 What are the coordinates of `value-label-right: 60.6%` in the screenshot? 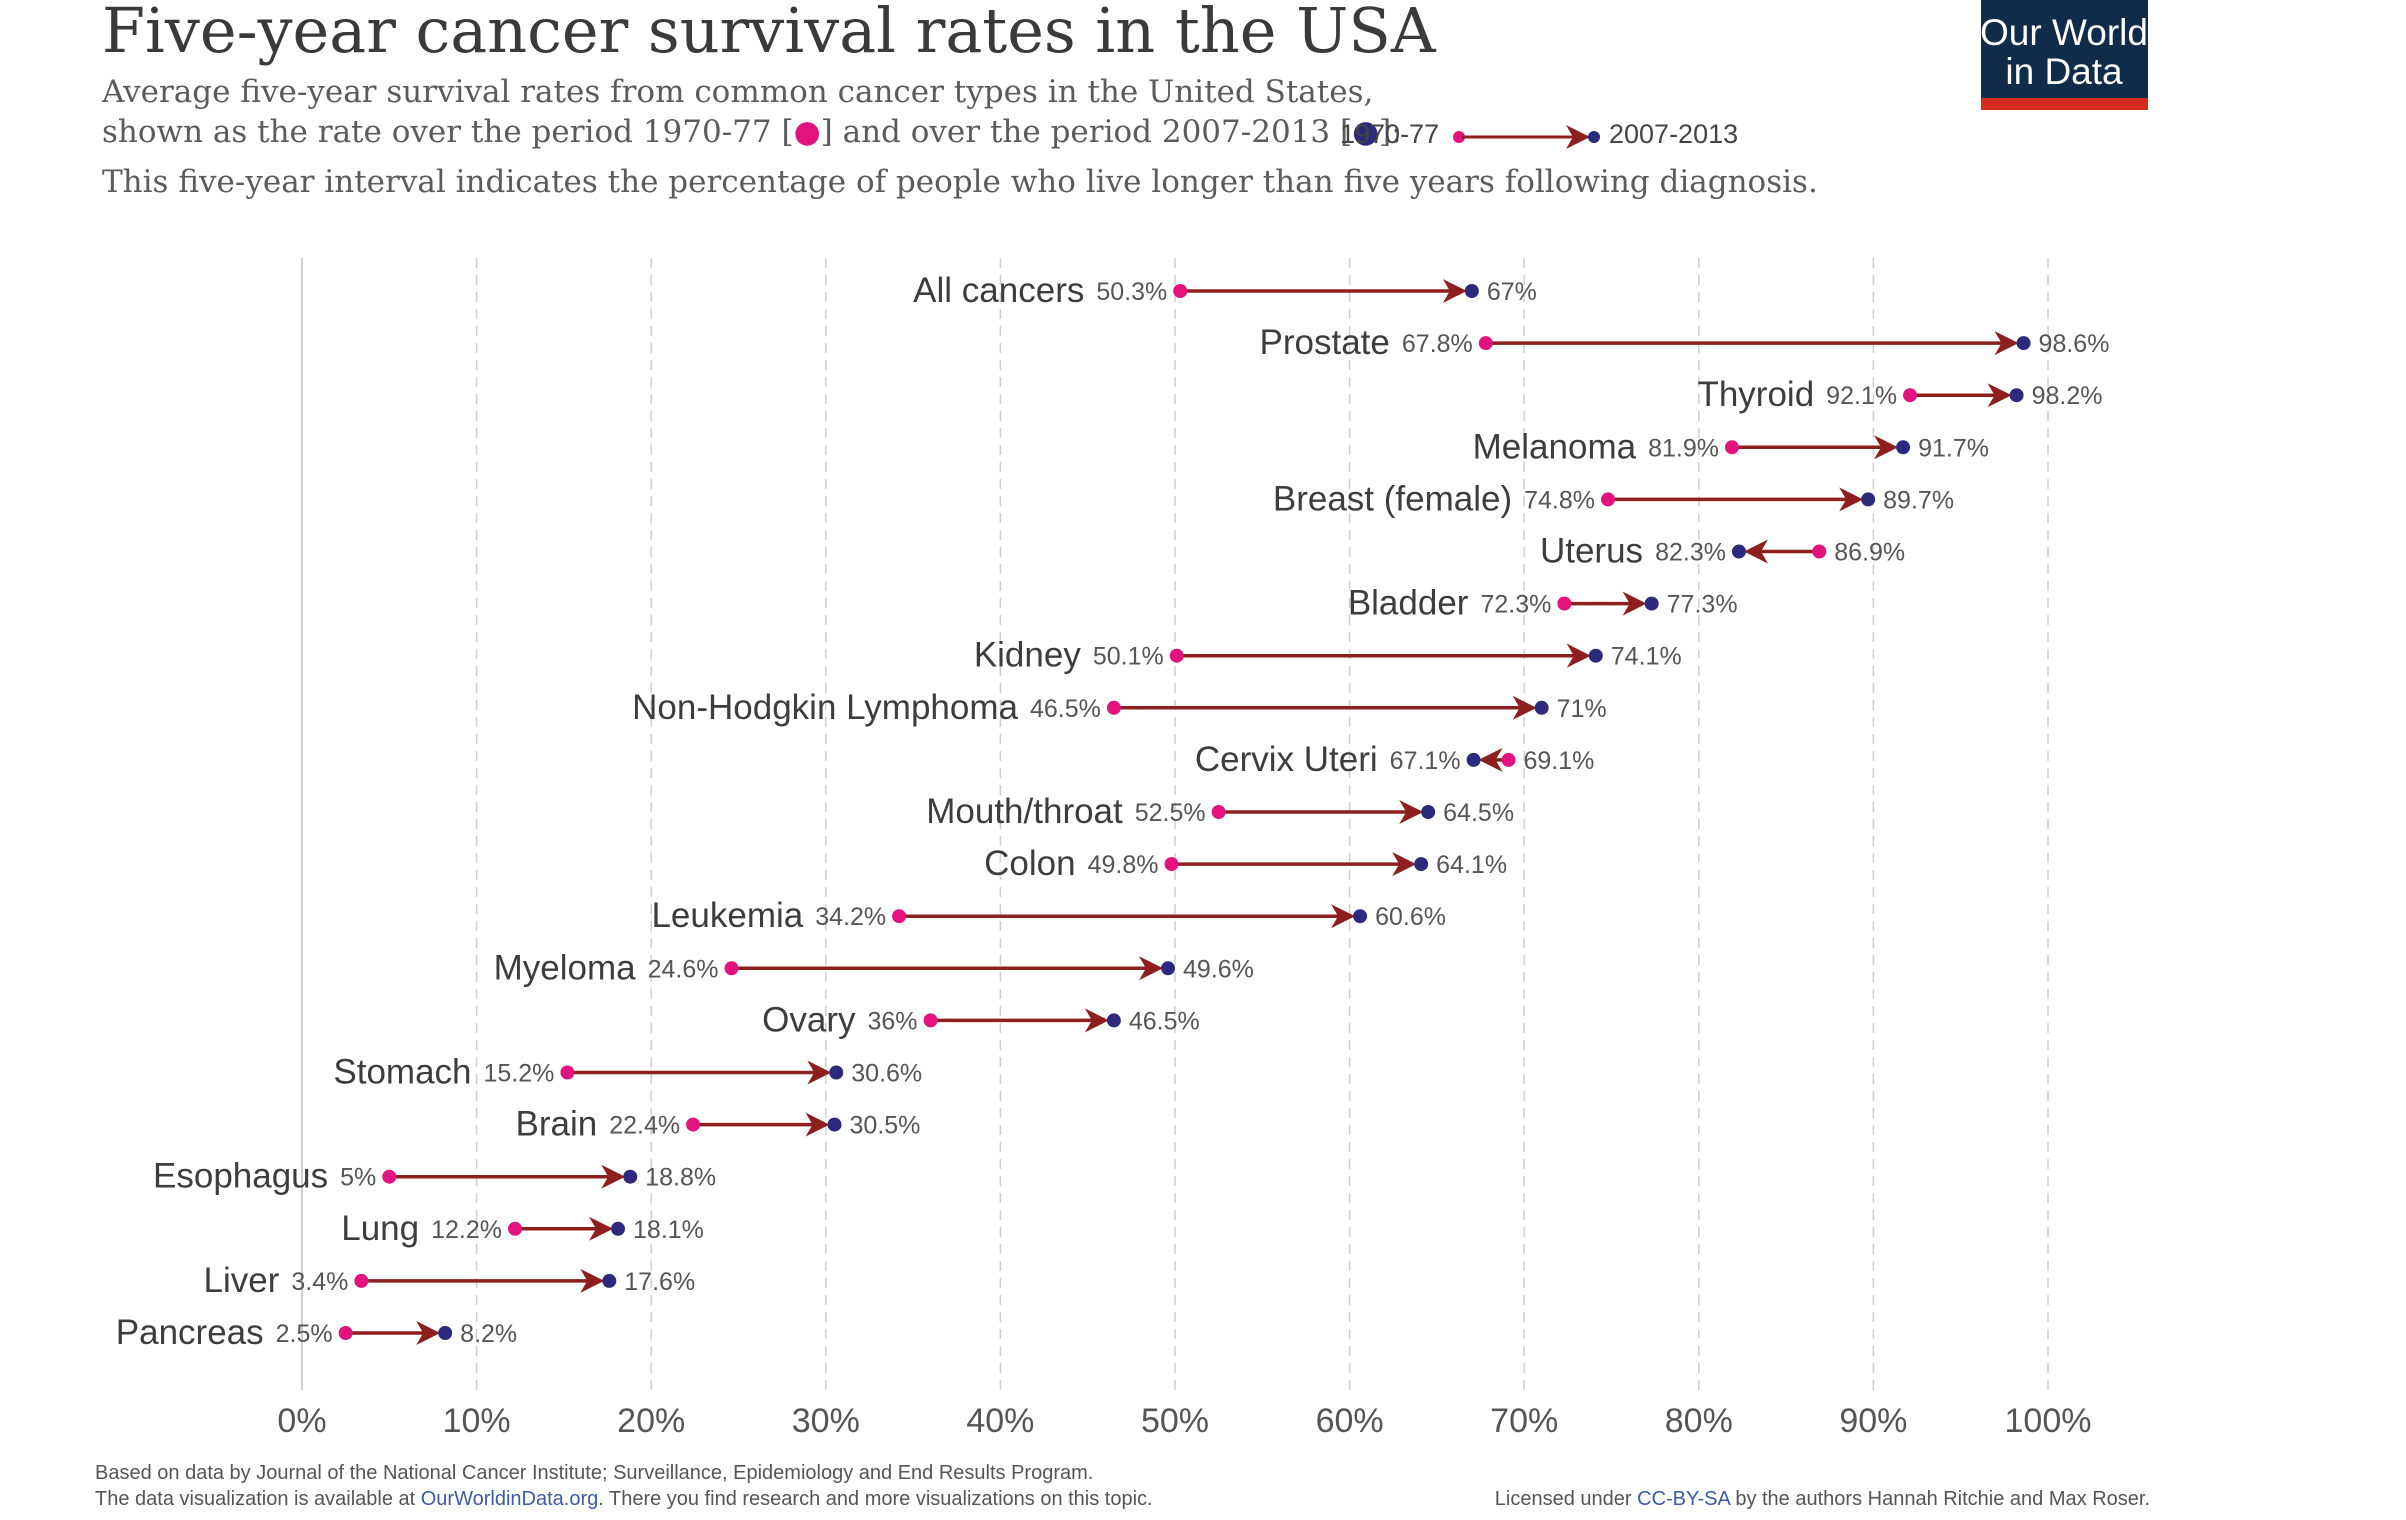 It's located at (1410, 917).